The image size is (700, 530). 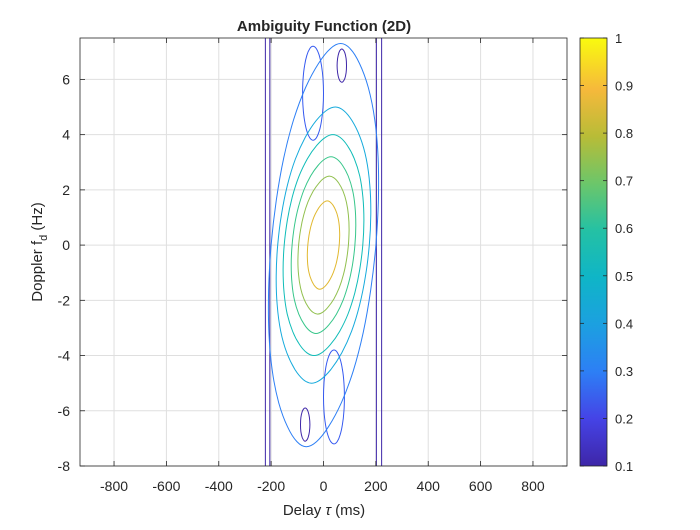 What do you see at coordinates (66, 190) in the screenshot?
I see `y-tick-label: 2` at bounding box center [66, 190].